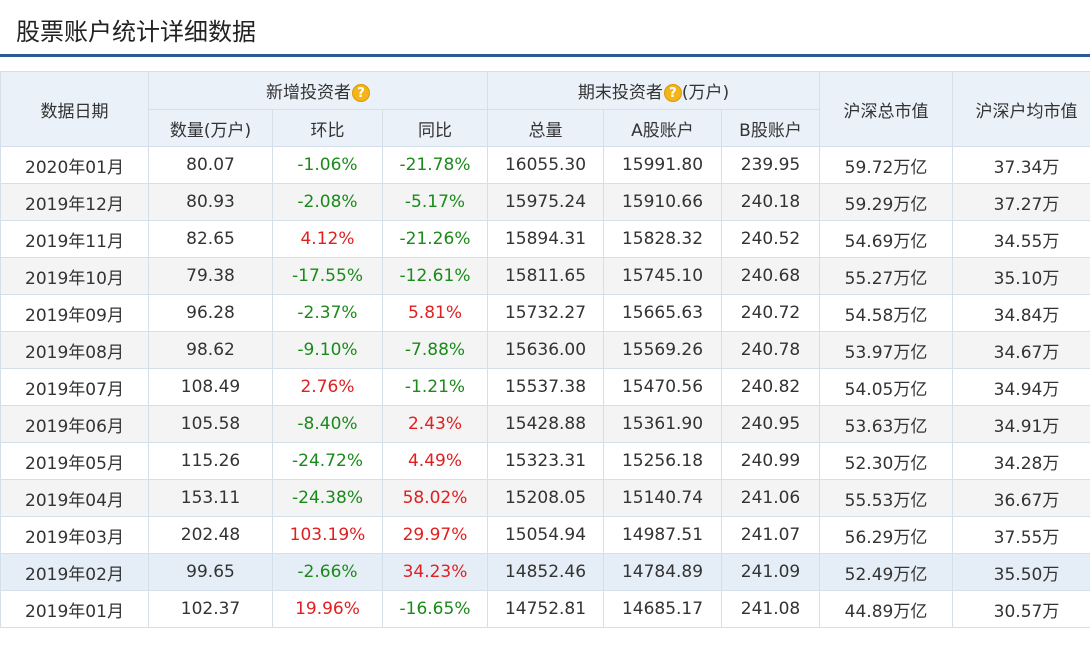  What do you see at coordinates (75, 424) in the screenshot?
I see `cell-date: 2019年06月` at bounding box center [75, 424].